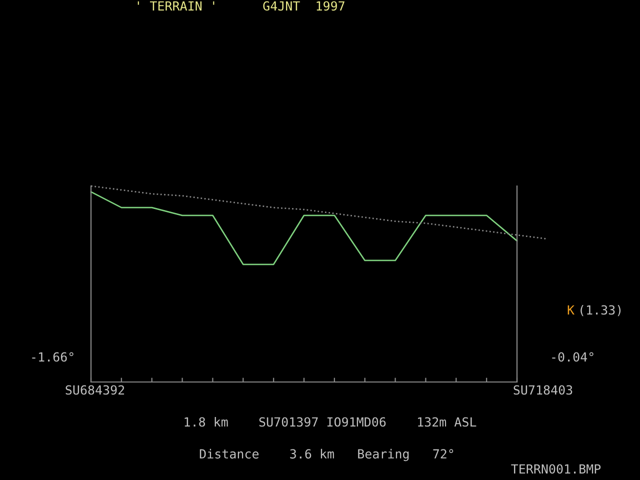 Image resolution: width=640 pixels, height=480 pixels. Describe the element at coordinates (600, 310) in the screenshot. I see `text: (1.33)` at that location.